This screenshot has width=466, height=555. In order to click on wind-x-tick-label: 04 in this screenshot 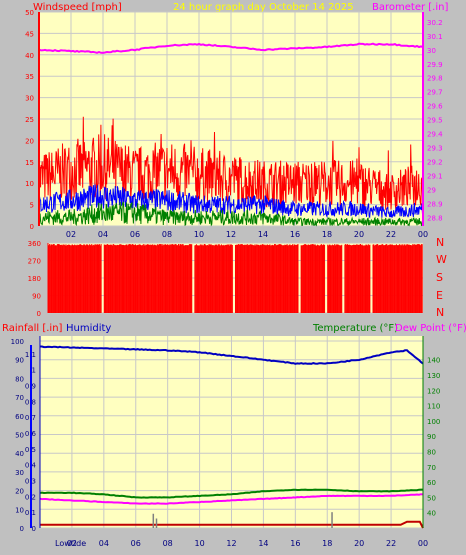, I will do `click(103, 234)`.